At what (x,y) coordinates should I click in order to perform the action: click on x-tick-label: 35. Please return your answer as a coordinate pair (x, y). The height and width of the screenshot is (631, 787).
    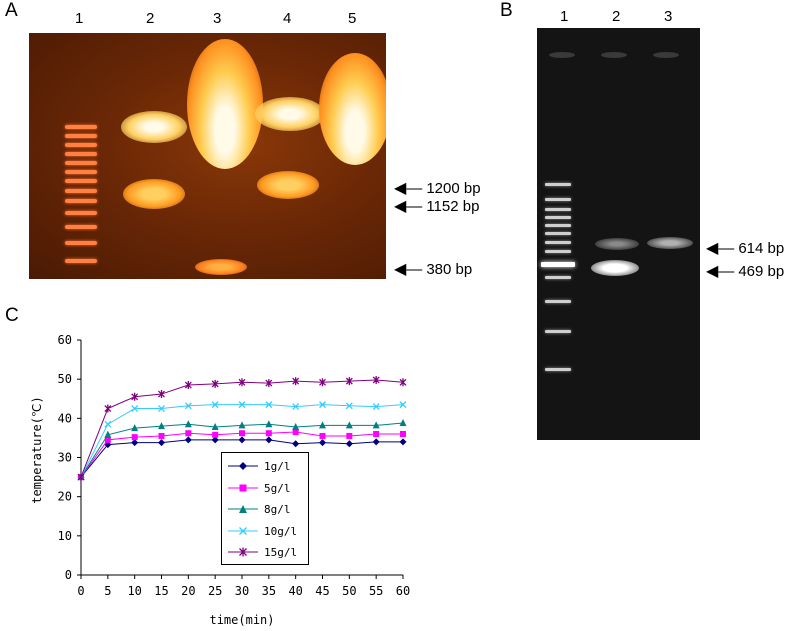
    Looking at the image, I should click on (269, 591).